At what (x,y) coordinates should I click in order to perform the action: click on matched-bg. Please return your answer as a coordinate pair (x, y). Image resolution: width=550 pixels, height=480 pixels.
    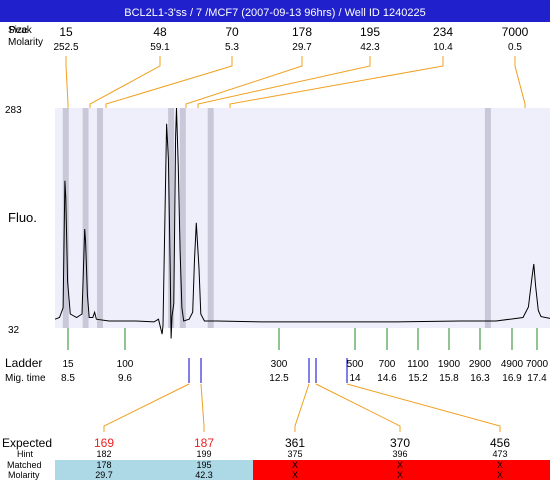
    Looking at the image, I should click on (154, 470).